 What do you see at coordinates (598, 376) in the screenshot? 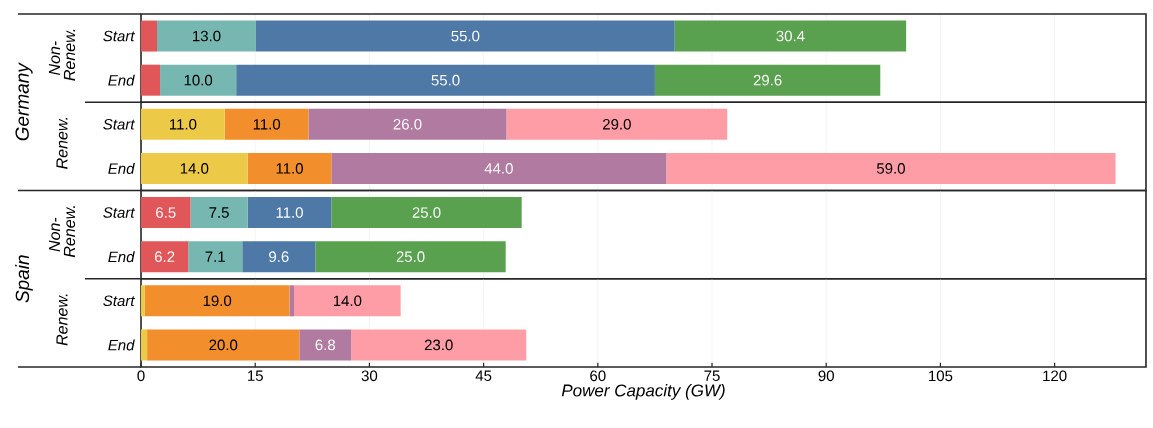
I see `x-tick-label: 60` at bounding box center [598, 376].